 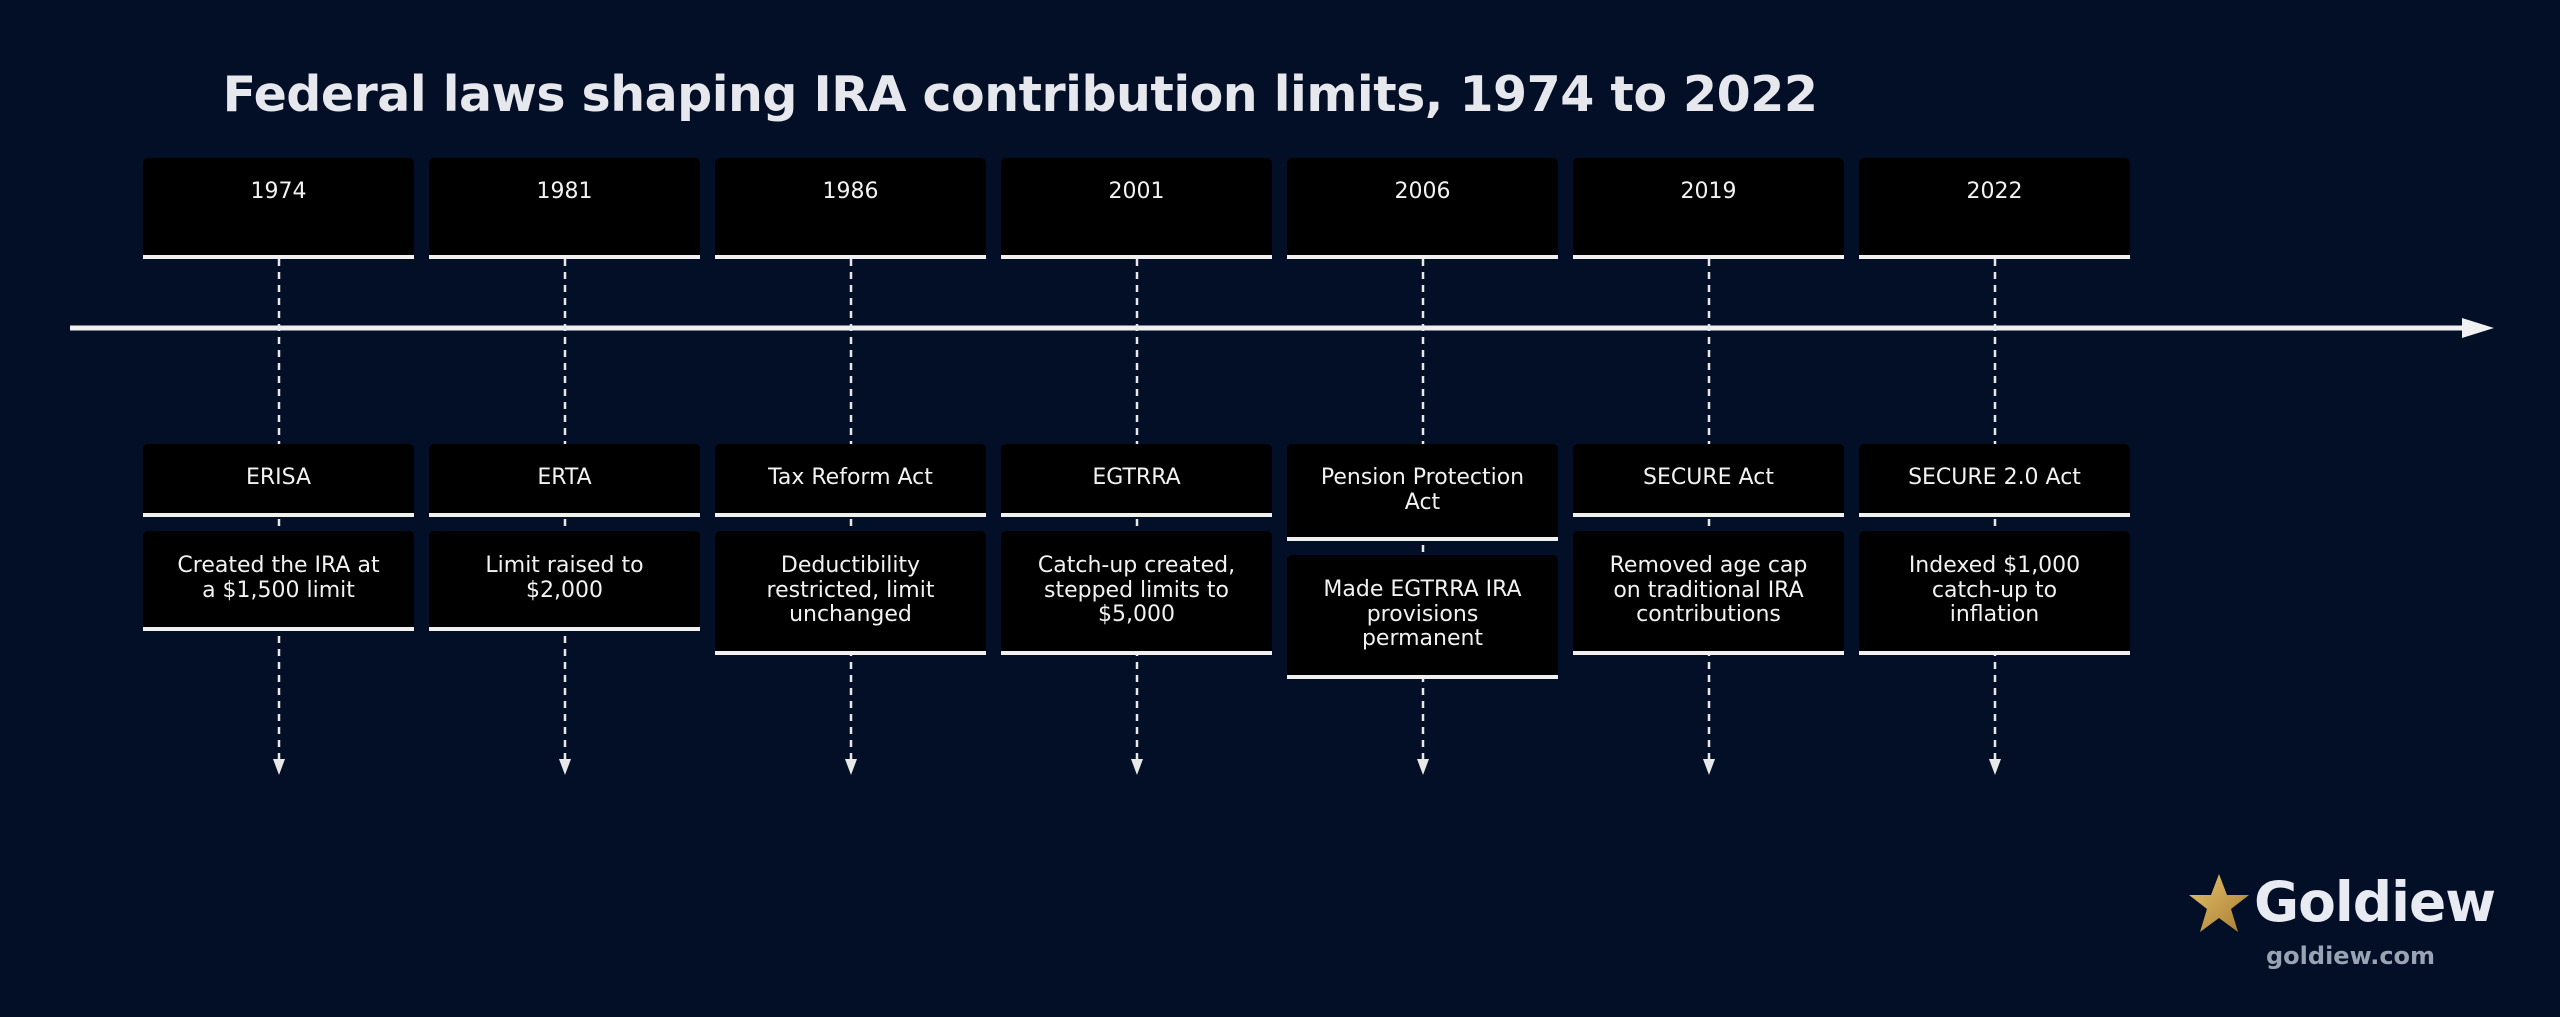 What do you see at coordinates (1708, 208) in the screenshot?
I see `year-box: 2019` at bounding box center [1708, 208].